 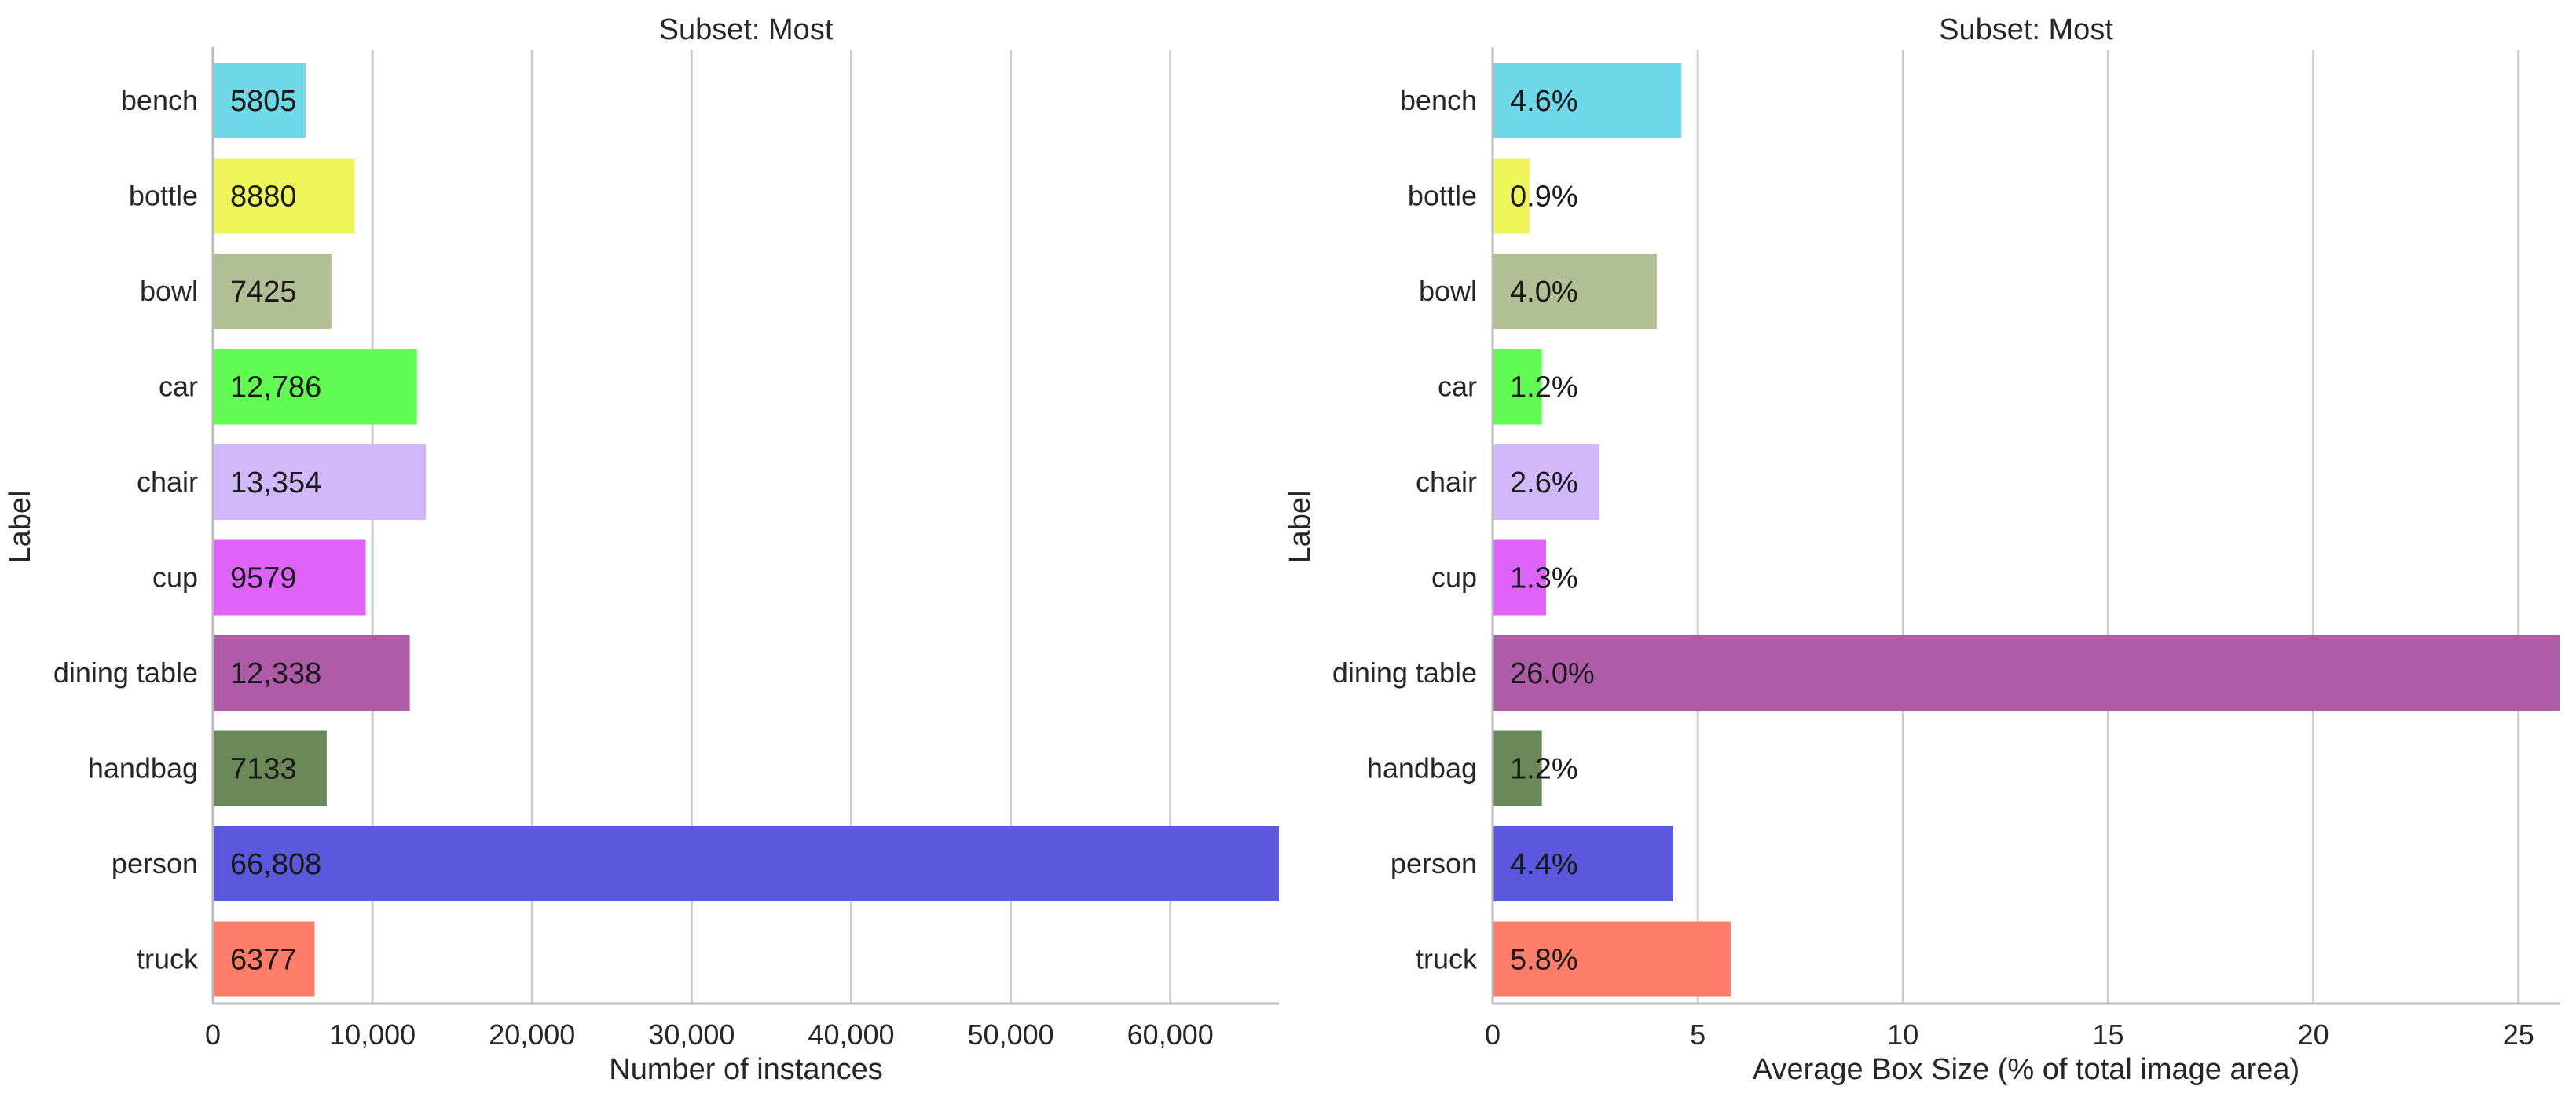 What do you see at coordinates (275, 387) in the screenshot?
I see `data-label: 12,786` at bounding box center [275, 387].